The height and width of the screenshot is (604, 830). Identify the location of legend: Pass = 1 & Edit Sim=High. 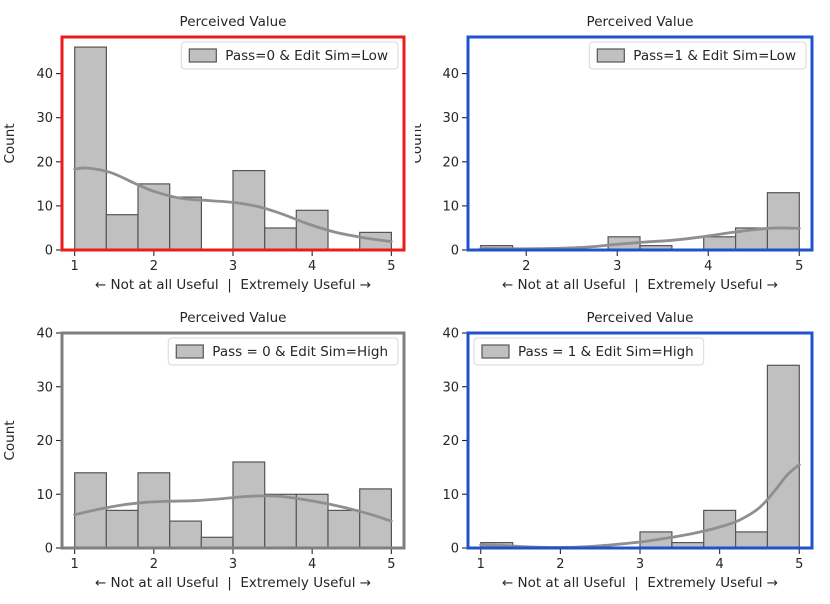
(589, 351).